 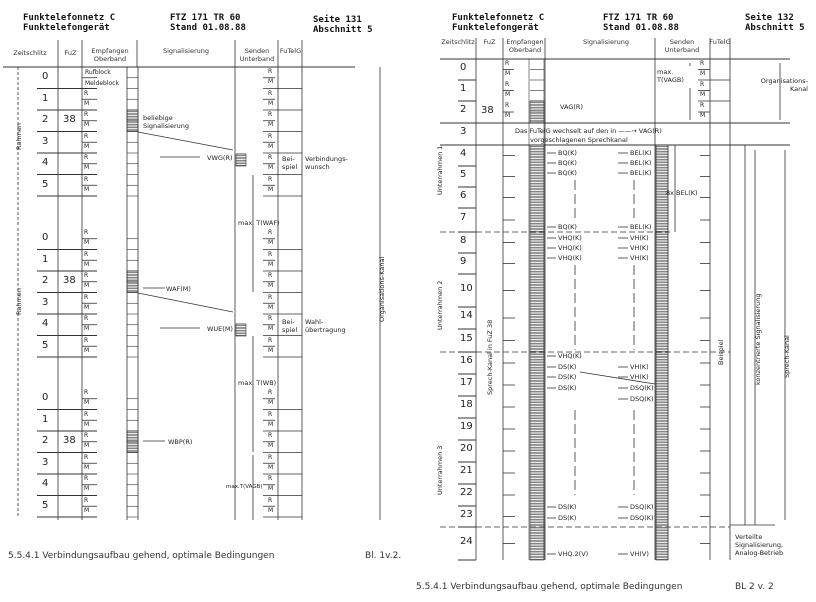 What do you see at coordinates (180, 442) in the screenshot?
I see `signal-wbp: WBP(R)` at bounding box center [180, 442].